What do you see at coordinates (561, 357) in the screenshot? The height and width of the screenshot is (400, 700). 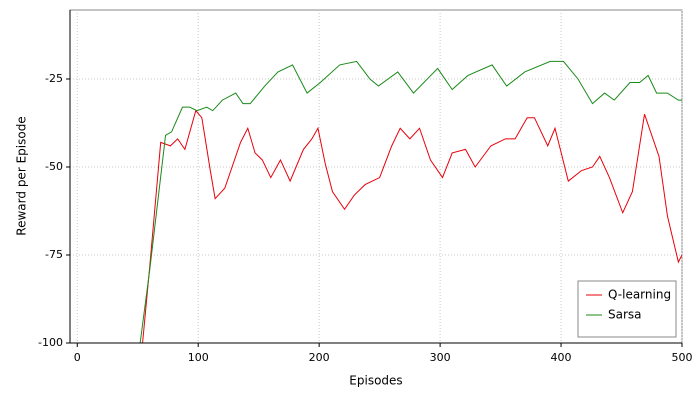 I see `x-tick-label: 400` at bounding box center [561, 357].